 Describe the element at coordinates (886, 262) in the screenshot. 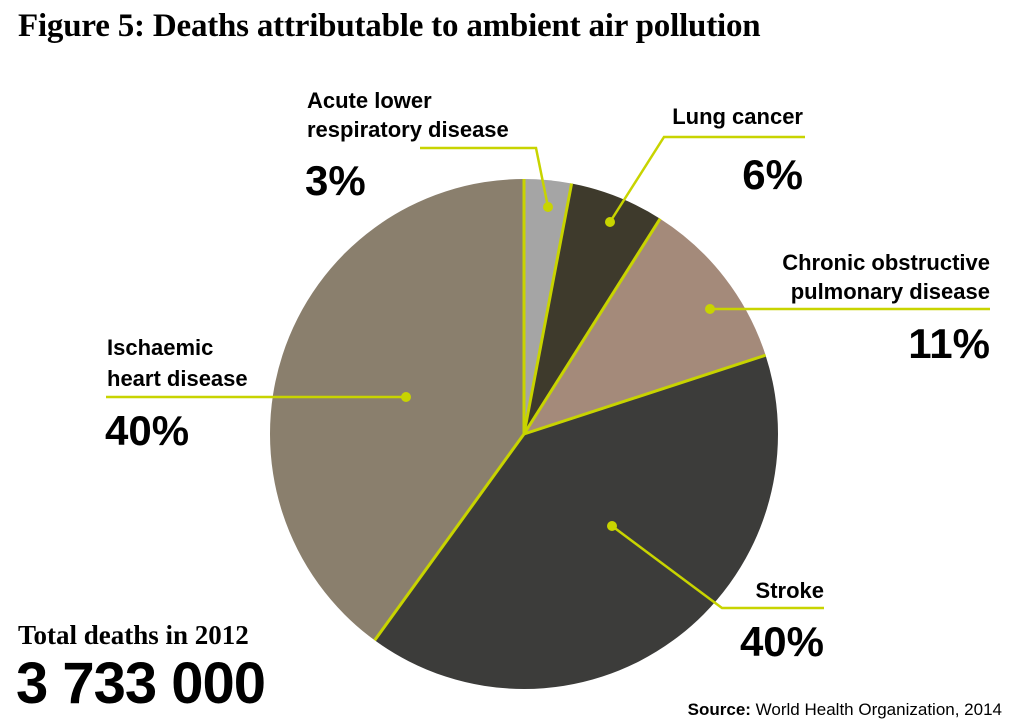

I see `slice-label-chronic-obstructive-pulmonary-disease: Chronic obstructive` at that location.